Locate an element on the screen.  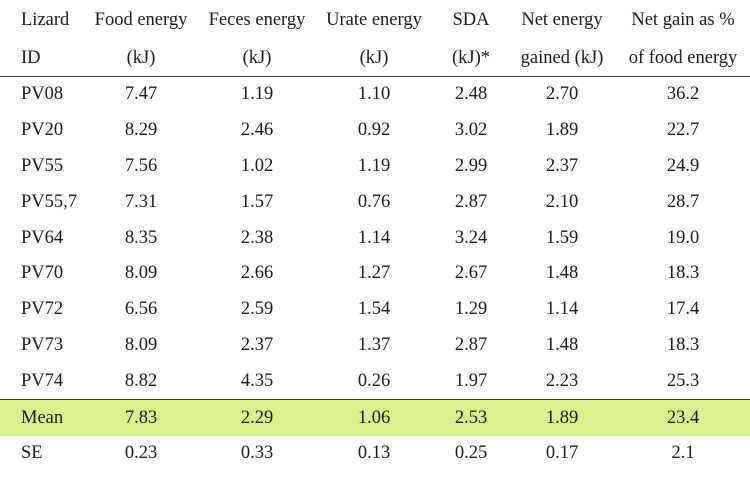
cell-lizard-id: PV70 is located at coordinates (42, 273).